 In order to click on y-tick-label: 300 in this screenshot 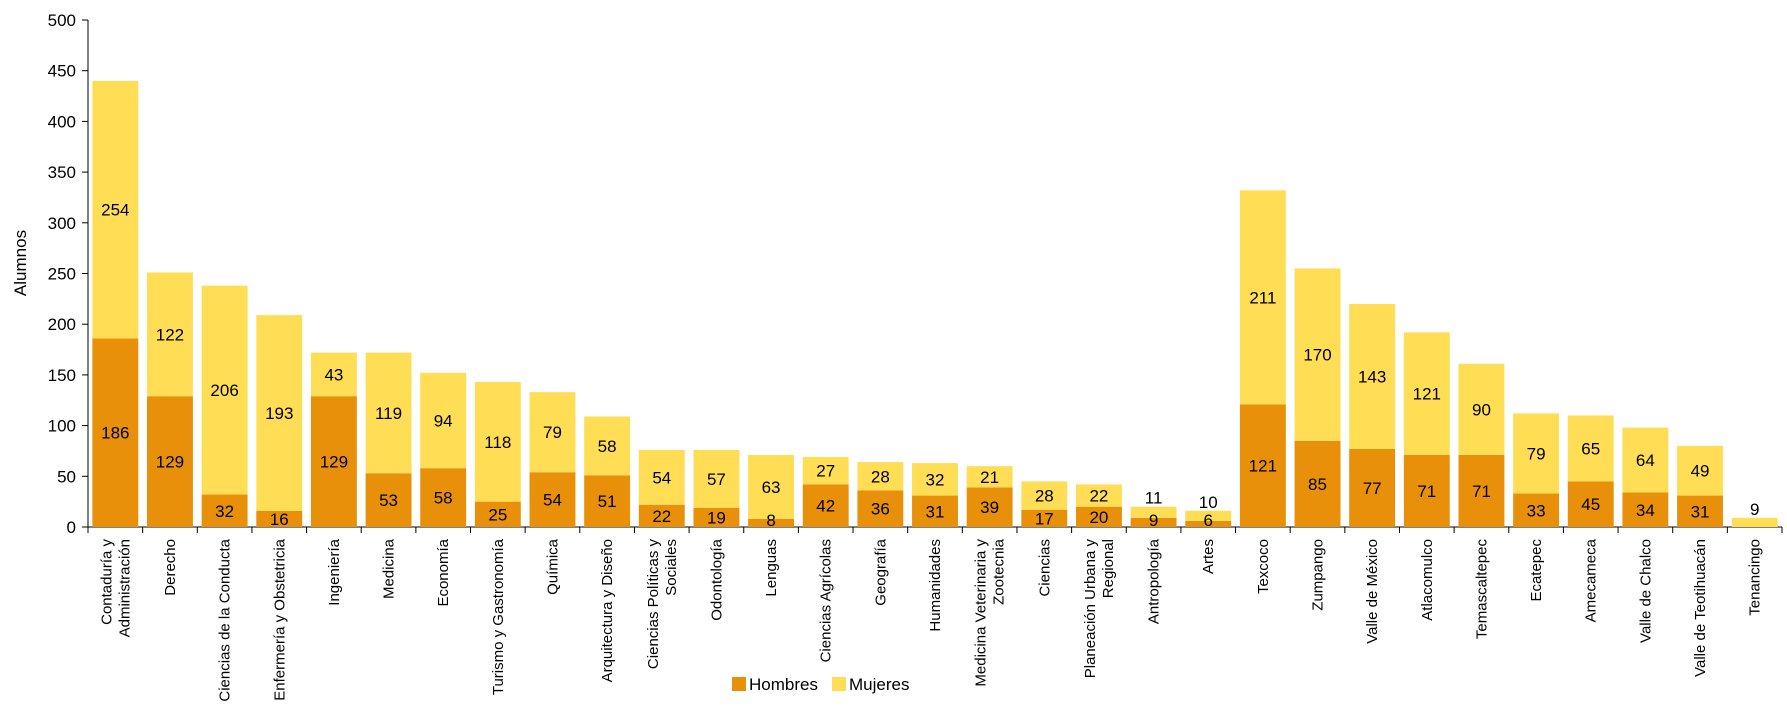, I will do `click(62, 223)`.